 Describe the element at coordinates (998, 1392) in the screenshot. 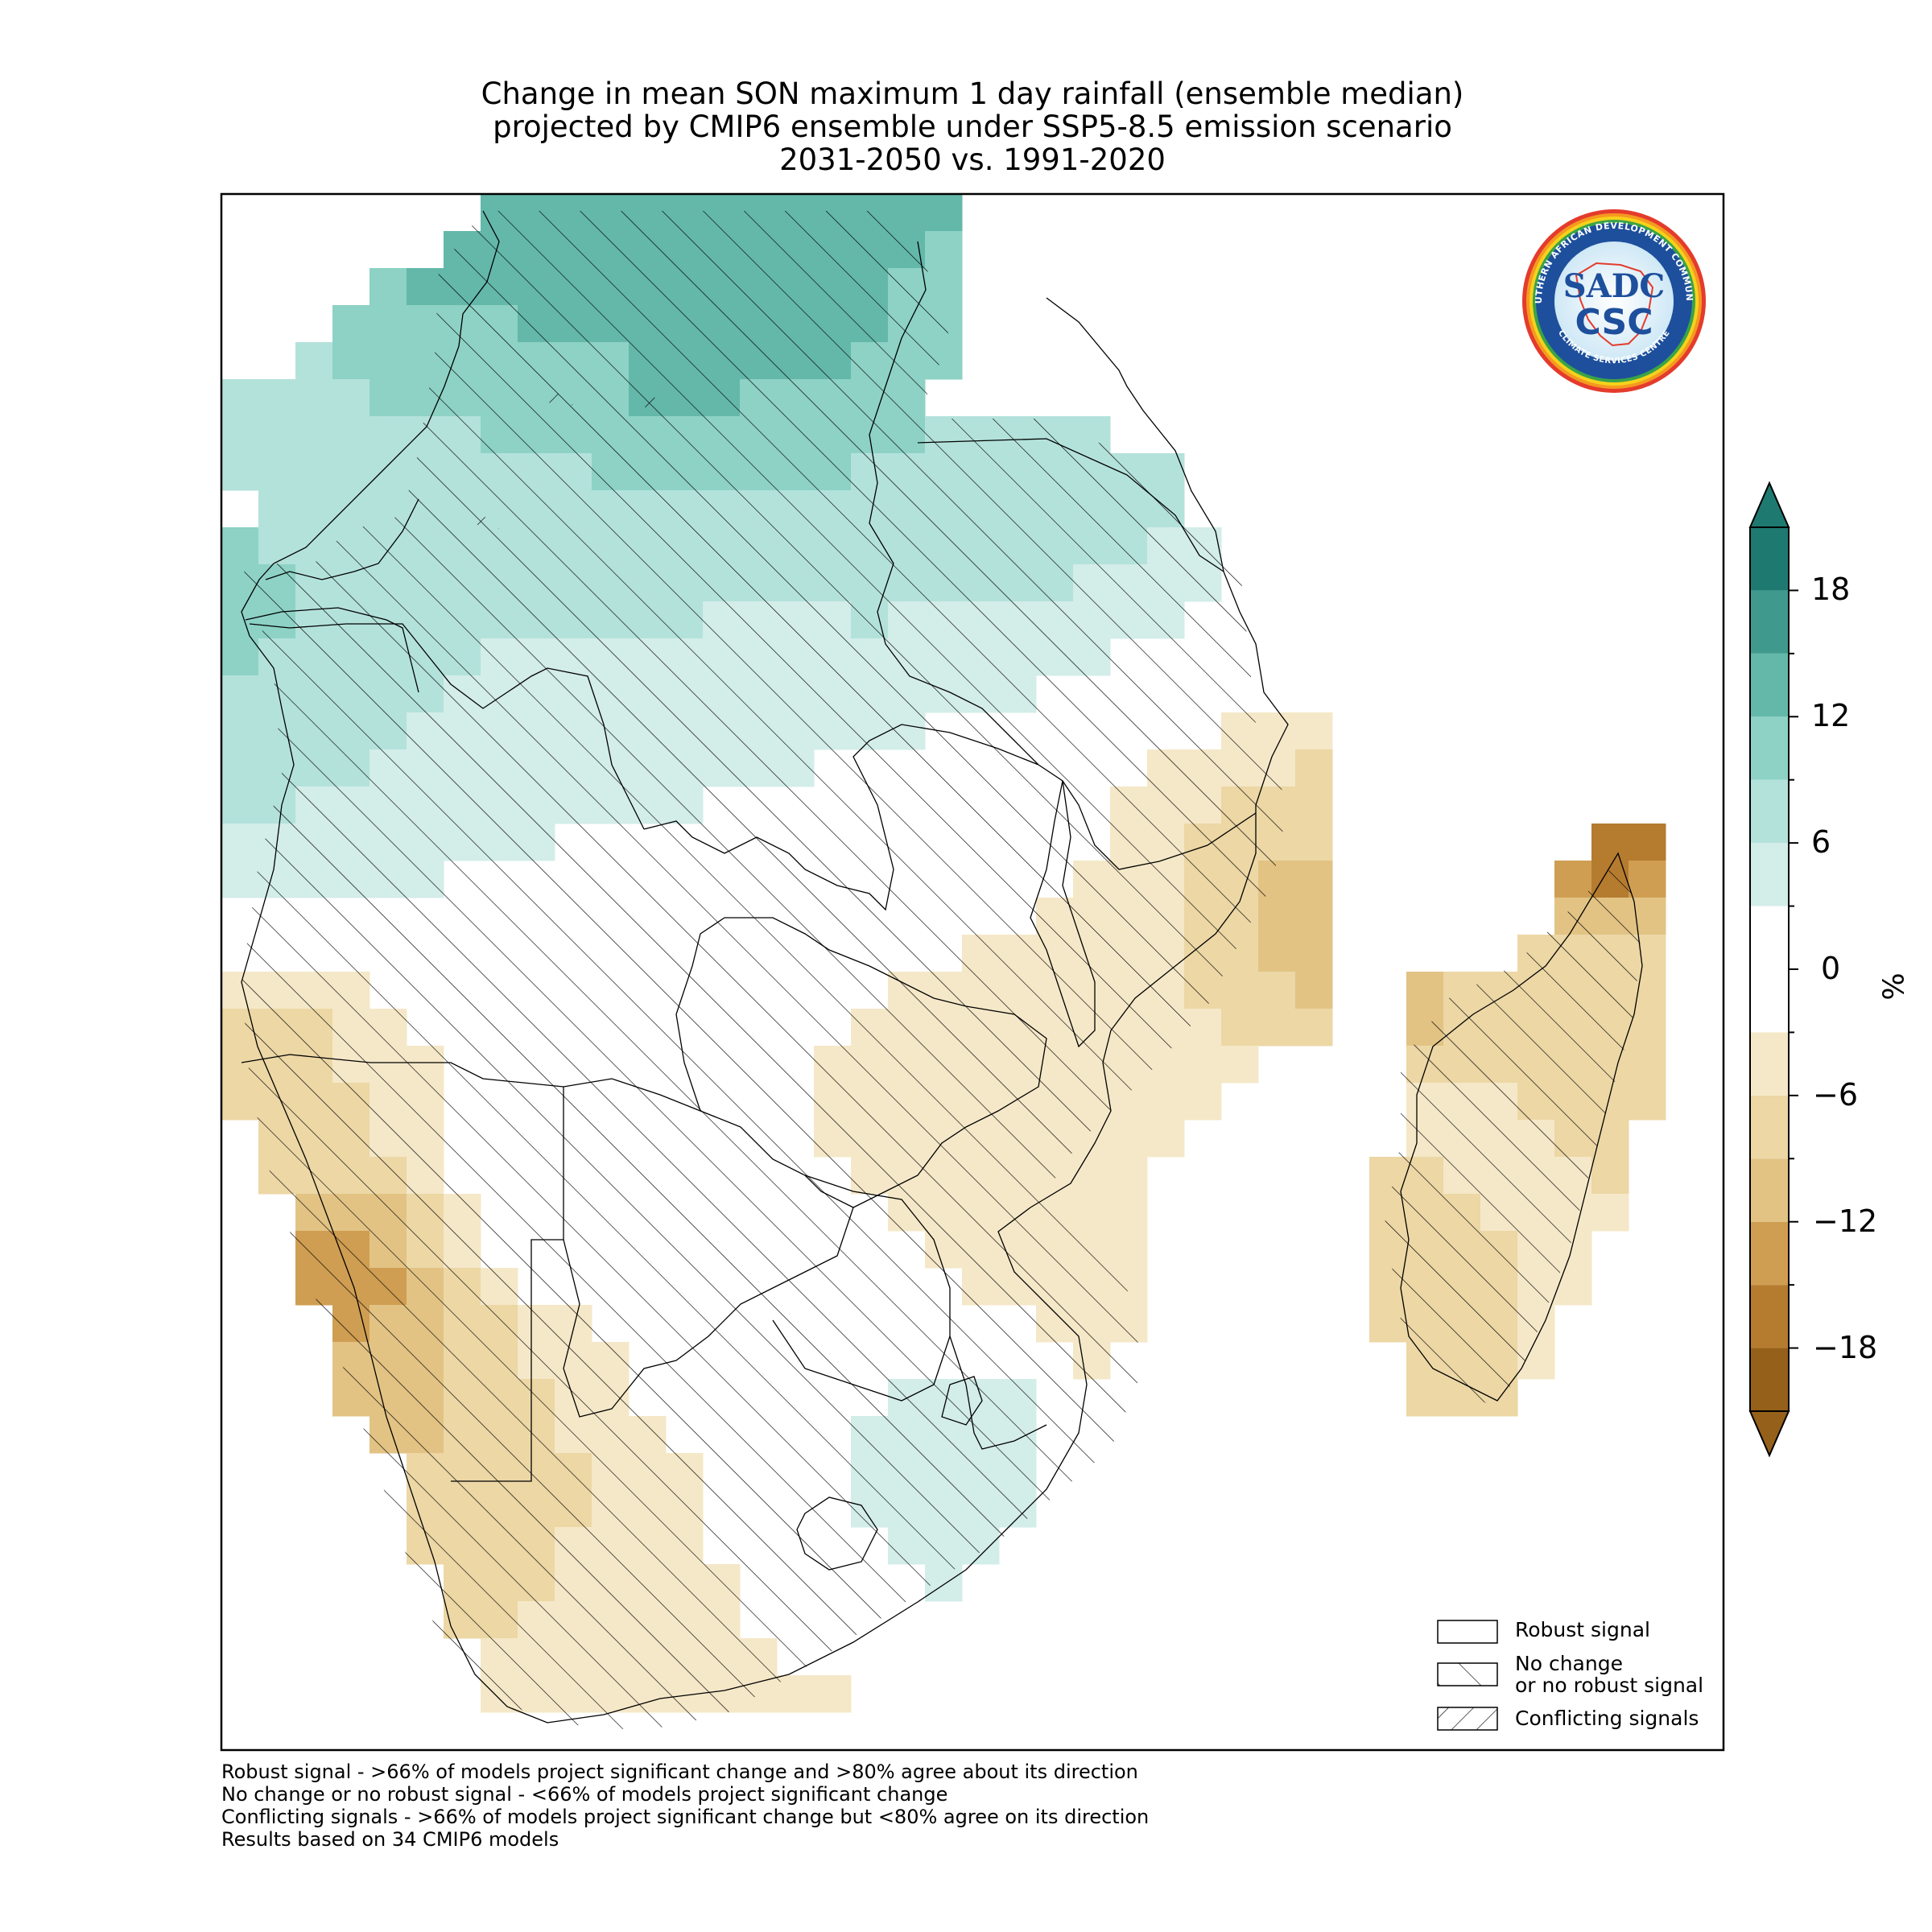

I see `border-mozambique-south` at that location.